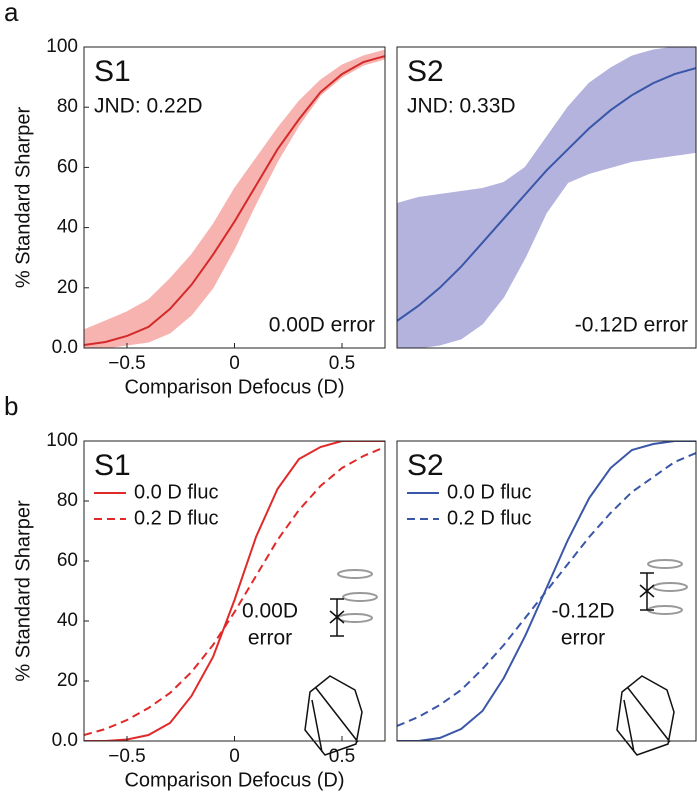 The width and height of the screenshot is (697, 797). I want to click on panel-label: b, so click(11, 406).